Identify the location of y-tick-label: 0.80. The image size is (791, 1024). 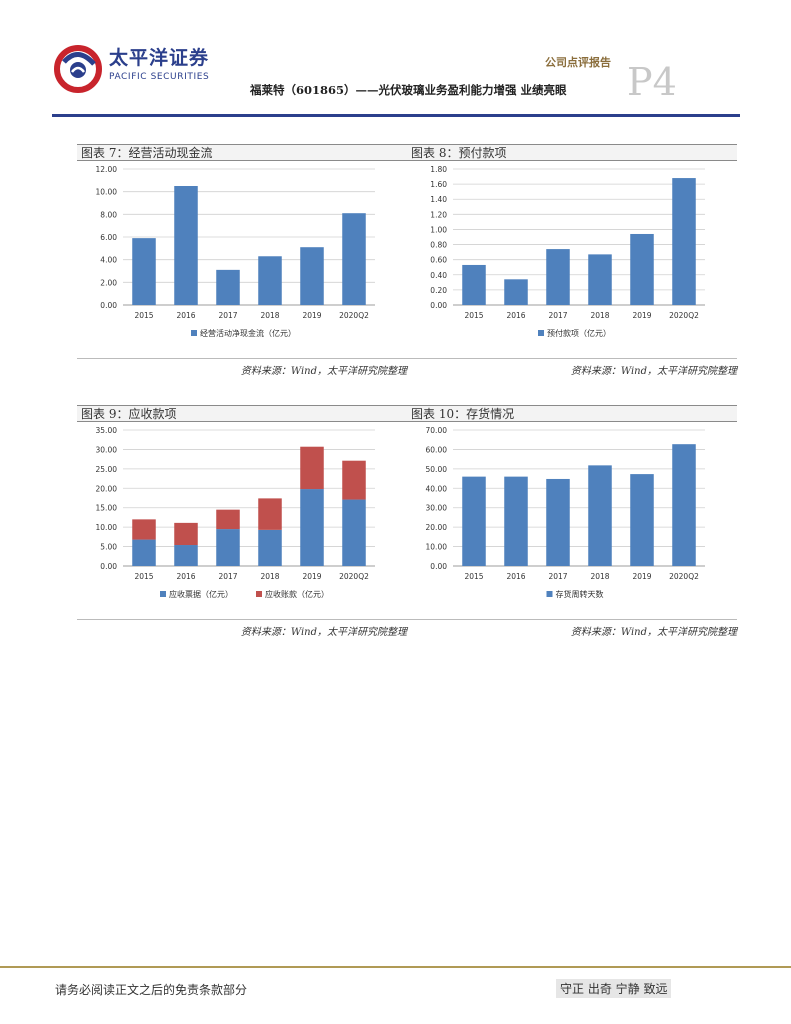
(438, 245).